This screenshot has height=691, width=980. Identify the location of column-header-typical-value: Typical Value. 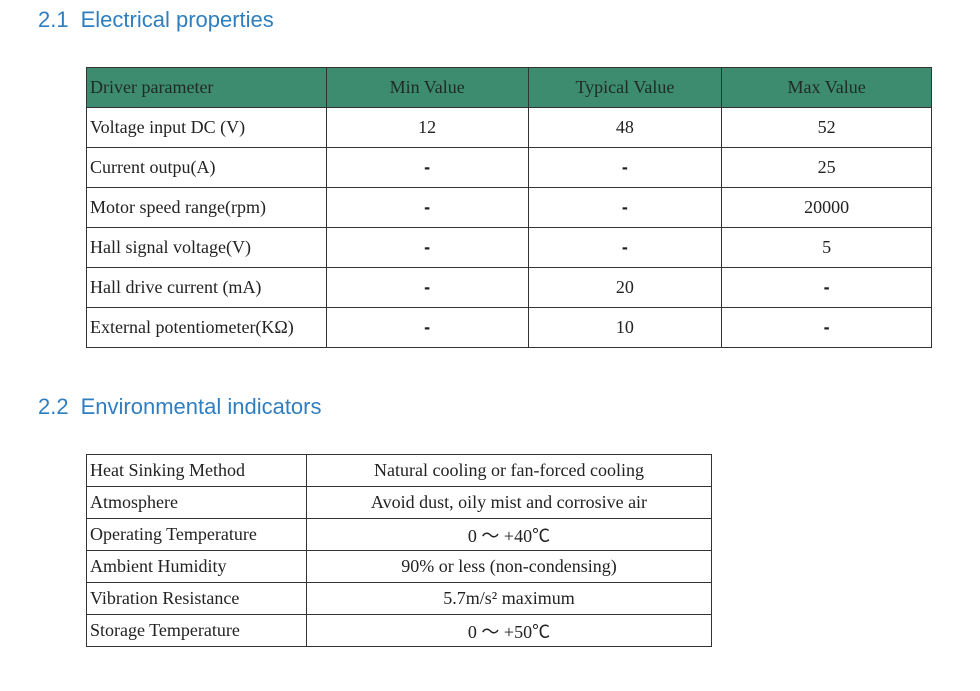
(625, 87).